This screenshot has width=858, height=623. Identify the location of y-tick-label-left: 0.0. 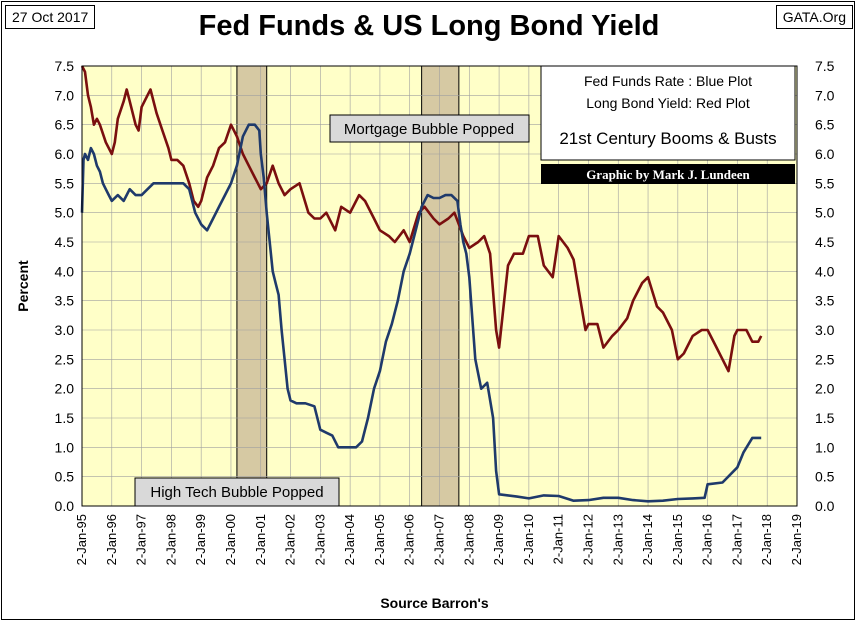
(65, 506).